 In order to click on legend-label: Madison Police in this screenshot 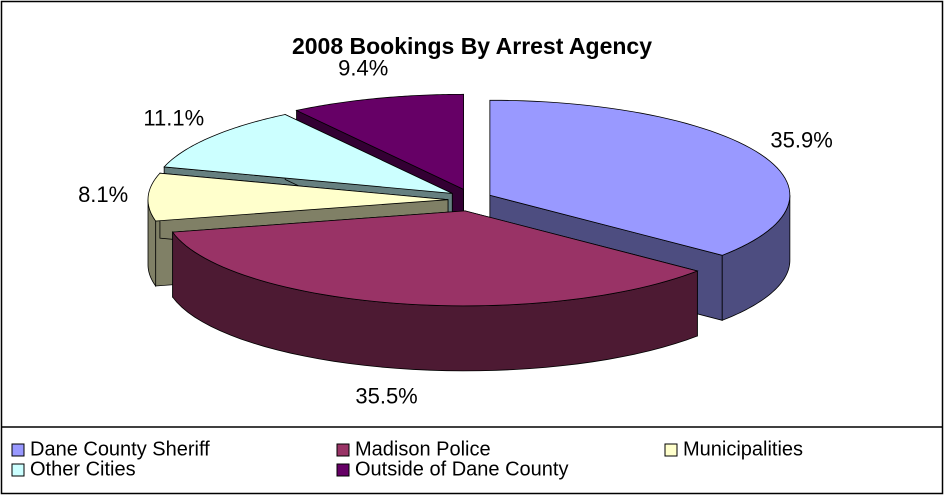, I will do `click(423, 449)`.